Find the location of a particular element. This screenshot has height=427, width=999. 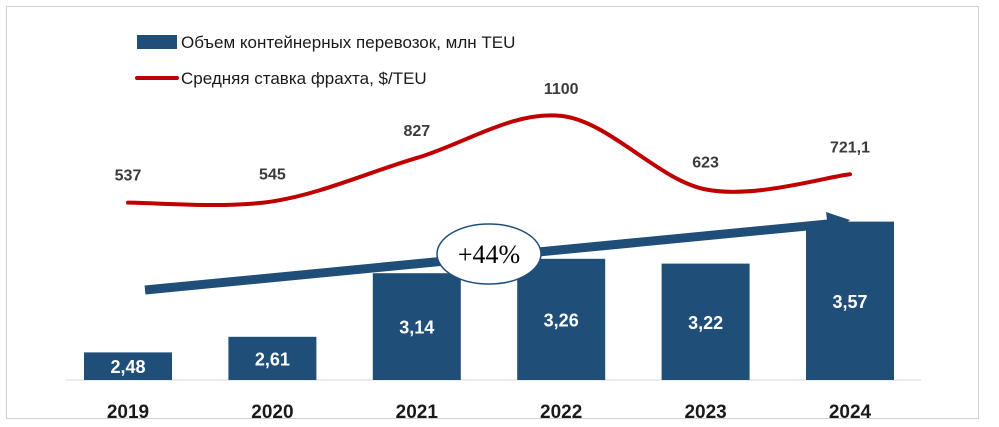

bar-label-2024: 3,57 is located at coordinates (849, 302).